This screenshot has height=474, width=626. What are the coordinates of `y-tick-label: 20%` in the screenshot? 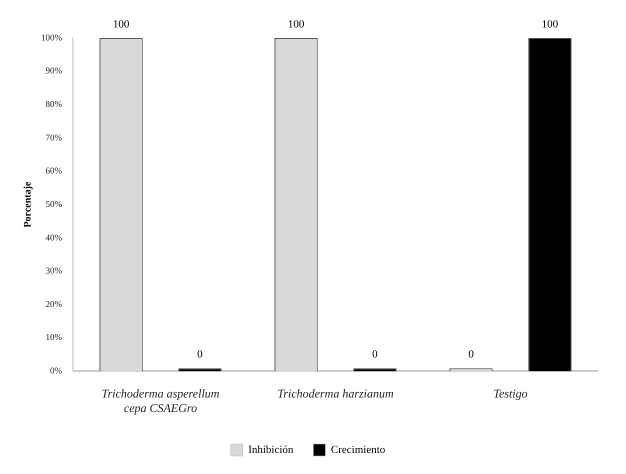 It's located at (53, 303).